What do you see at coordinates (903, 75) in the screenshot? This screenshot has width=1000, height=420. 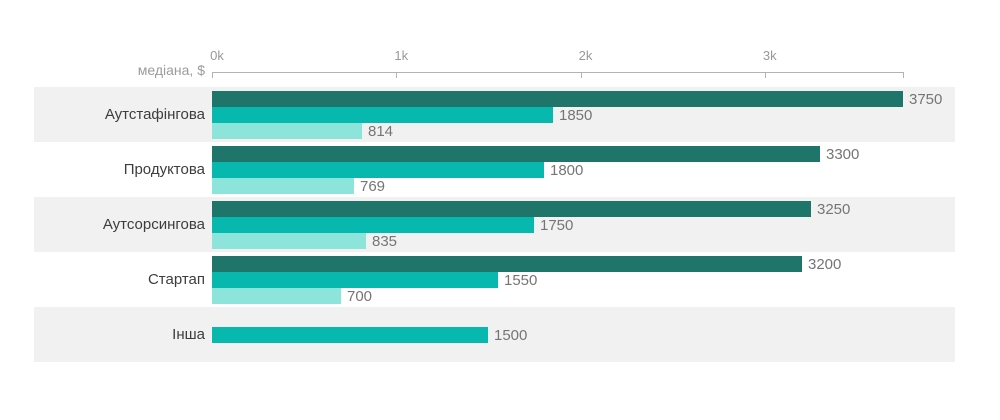 I see `x-axis-end-tick` at bounding box center [903, 75].